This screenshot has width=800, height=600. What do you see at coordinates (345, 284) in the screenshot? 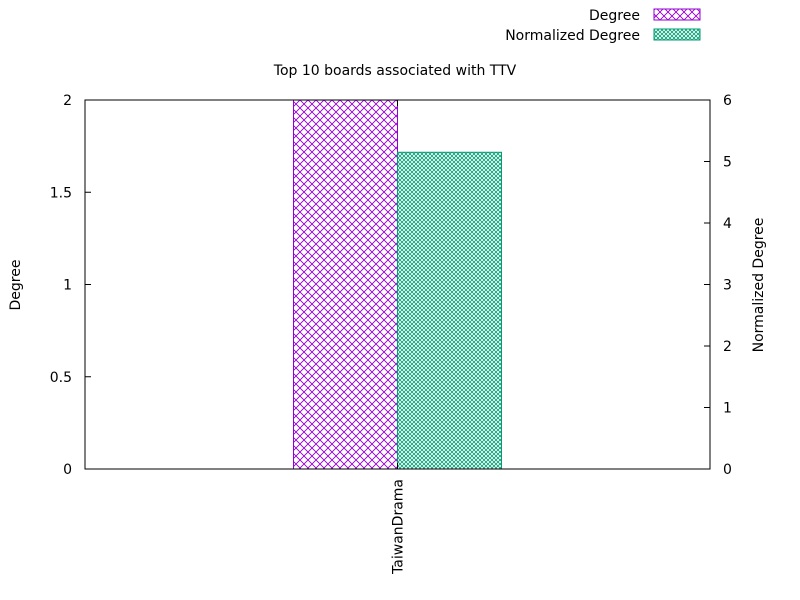
I see `bar-degree-taiwandrama` at bounding box center [345, 284].